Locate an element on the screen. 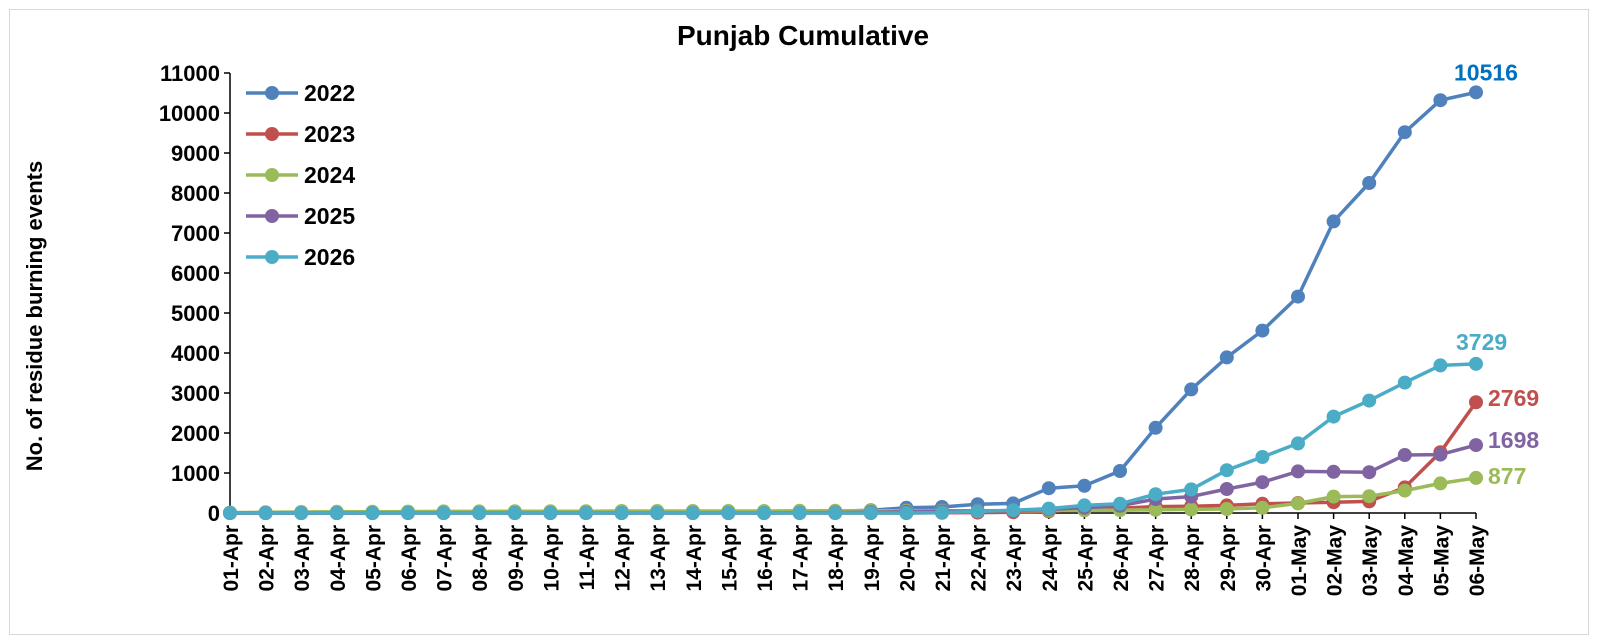 The height and width of the screenshot is (644, 1599). x-tick-label: 06-May is located at coordinates (1477, 561).